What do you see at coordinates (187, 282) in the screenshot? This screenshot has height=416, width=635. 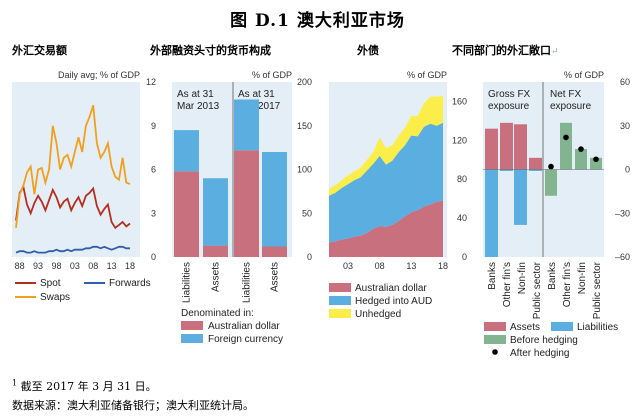 I see `panel2-category-label: Liabilities` at bounding box center [187, 282].